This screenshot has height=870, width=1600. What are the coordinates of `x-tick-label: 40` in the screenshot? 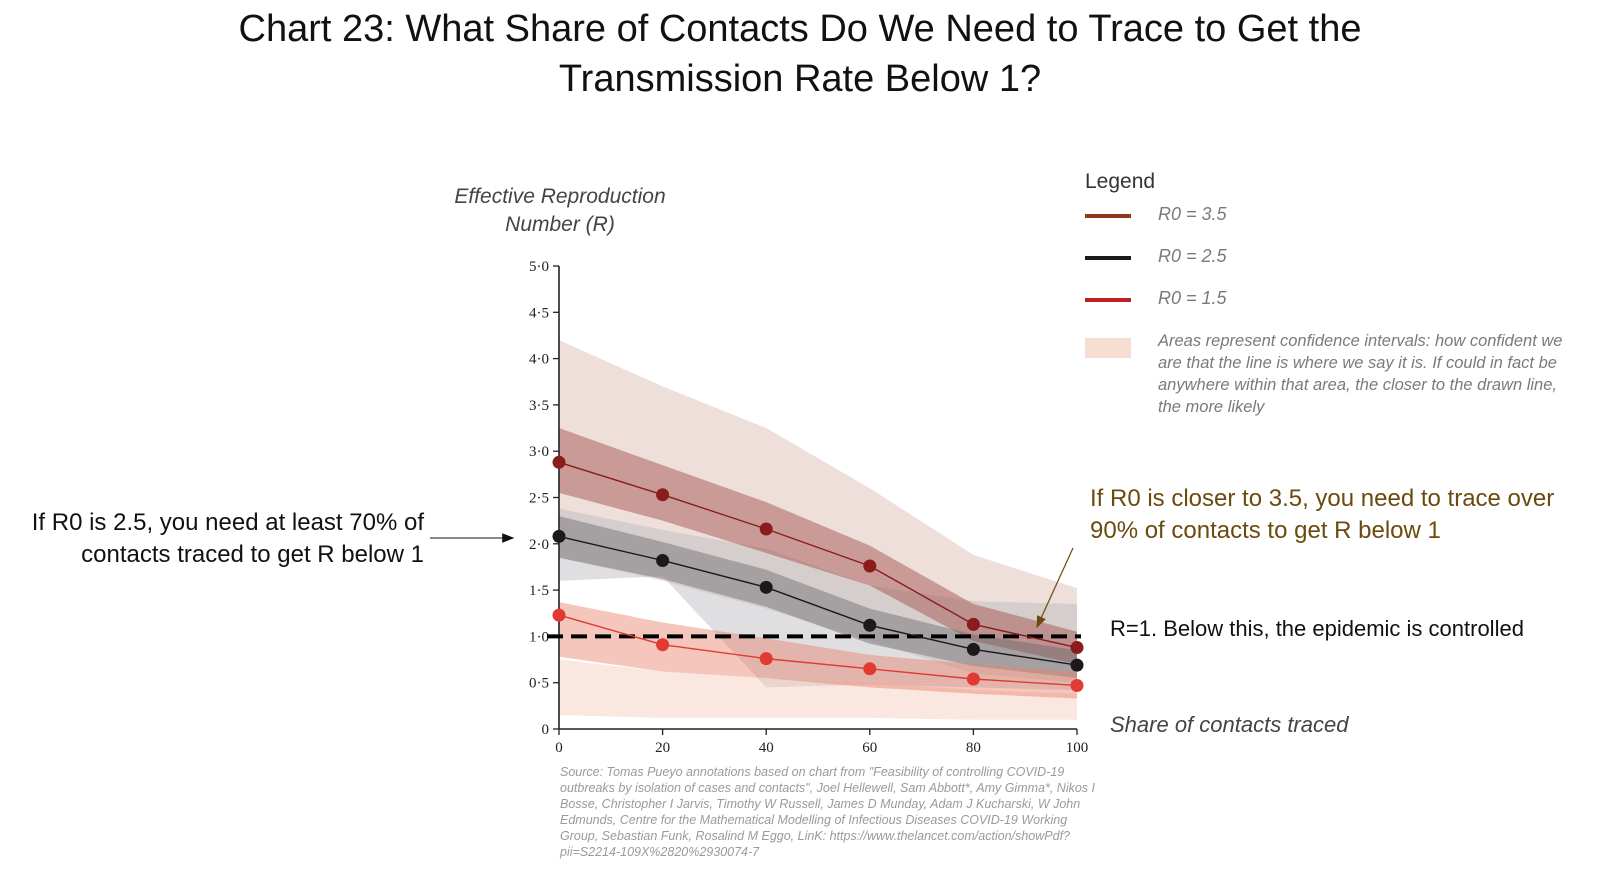 It's located at (766, 748).